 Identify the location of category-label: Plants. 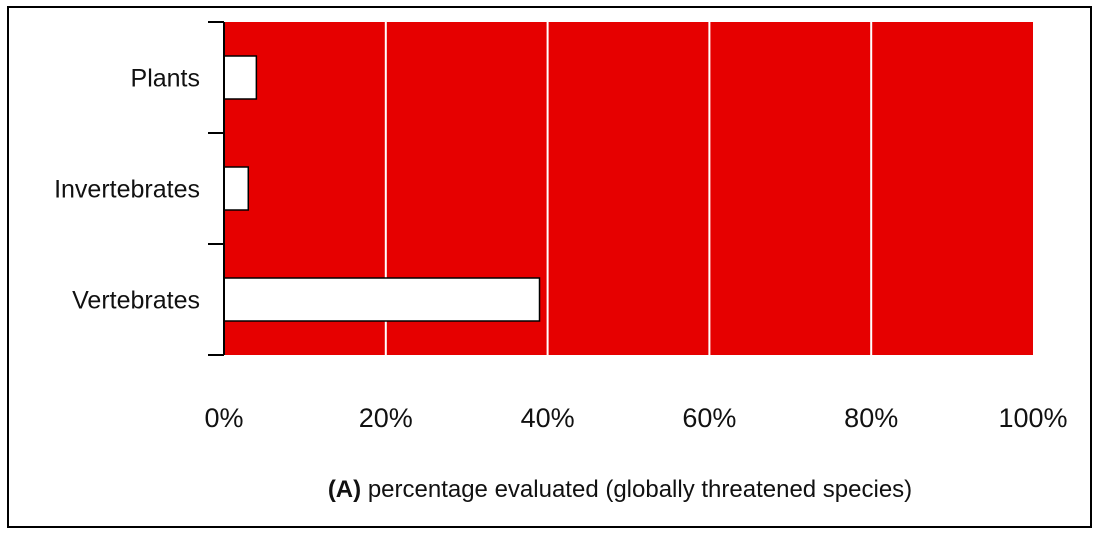
(165, 79).